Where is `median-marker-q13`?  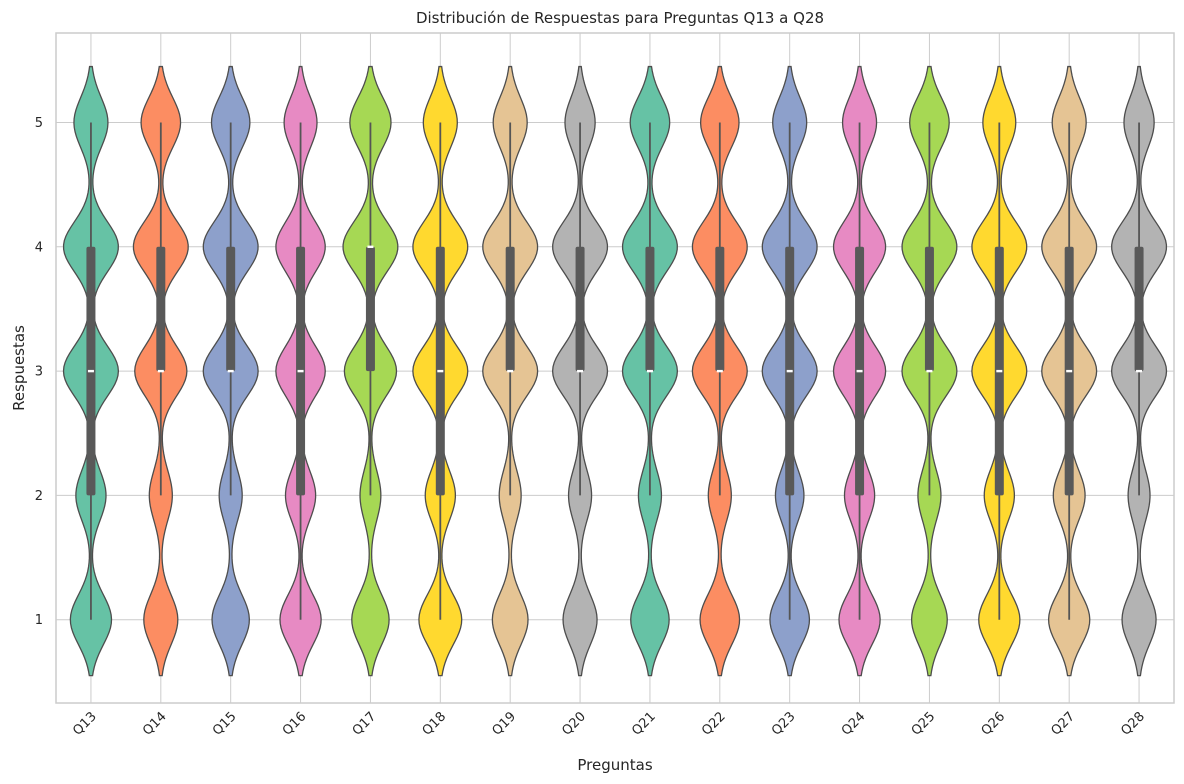
median-marker-q13 is located at coordinates (90, 371).